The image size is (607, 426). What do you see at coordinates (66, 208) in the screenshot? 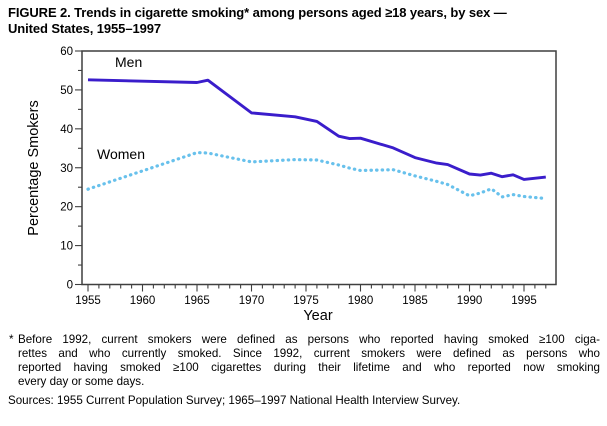
I see `y-tick-label: 20` at bounding box center [66, 208].